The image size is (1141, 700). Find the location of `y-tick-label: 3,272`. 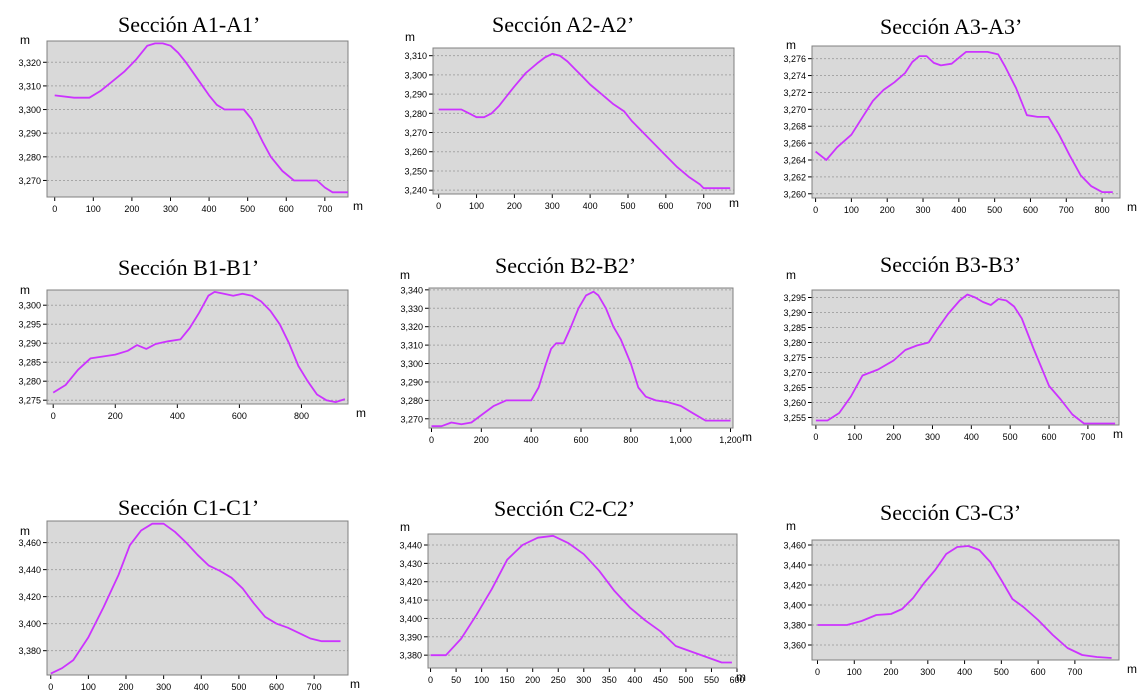

y-tick-label: 3,272 is located at coordinates (794, 93).